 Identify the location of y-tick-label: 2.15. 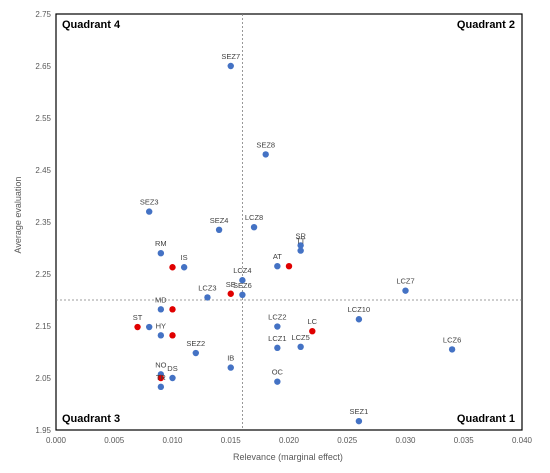
(43, 326).